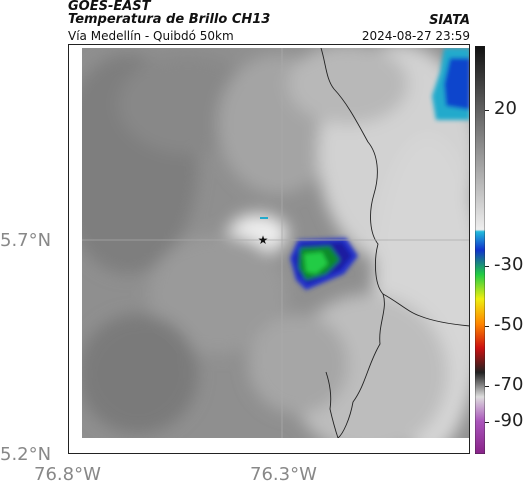 The width and height of the screenshot is (526, 491). What do you see at coordinates (509, 384) in the screenshot?
I see `colorbar-tick-label: -70` at bounding box center [509, 384].